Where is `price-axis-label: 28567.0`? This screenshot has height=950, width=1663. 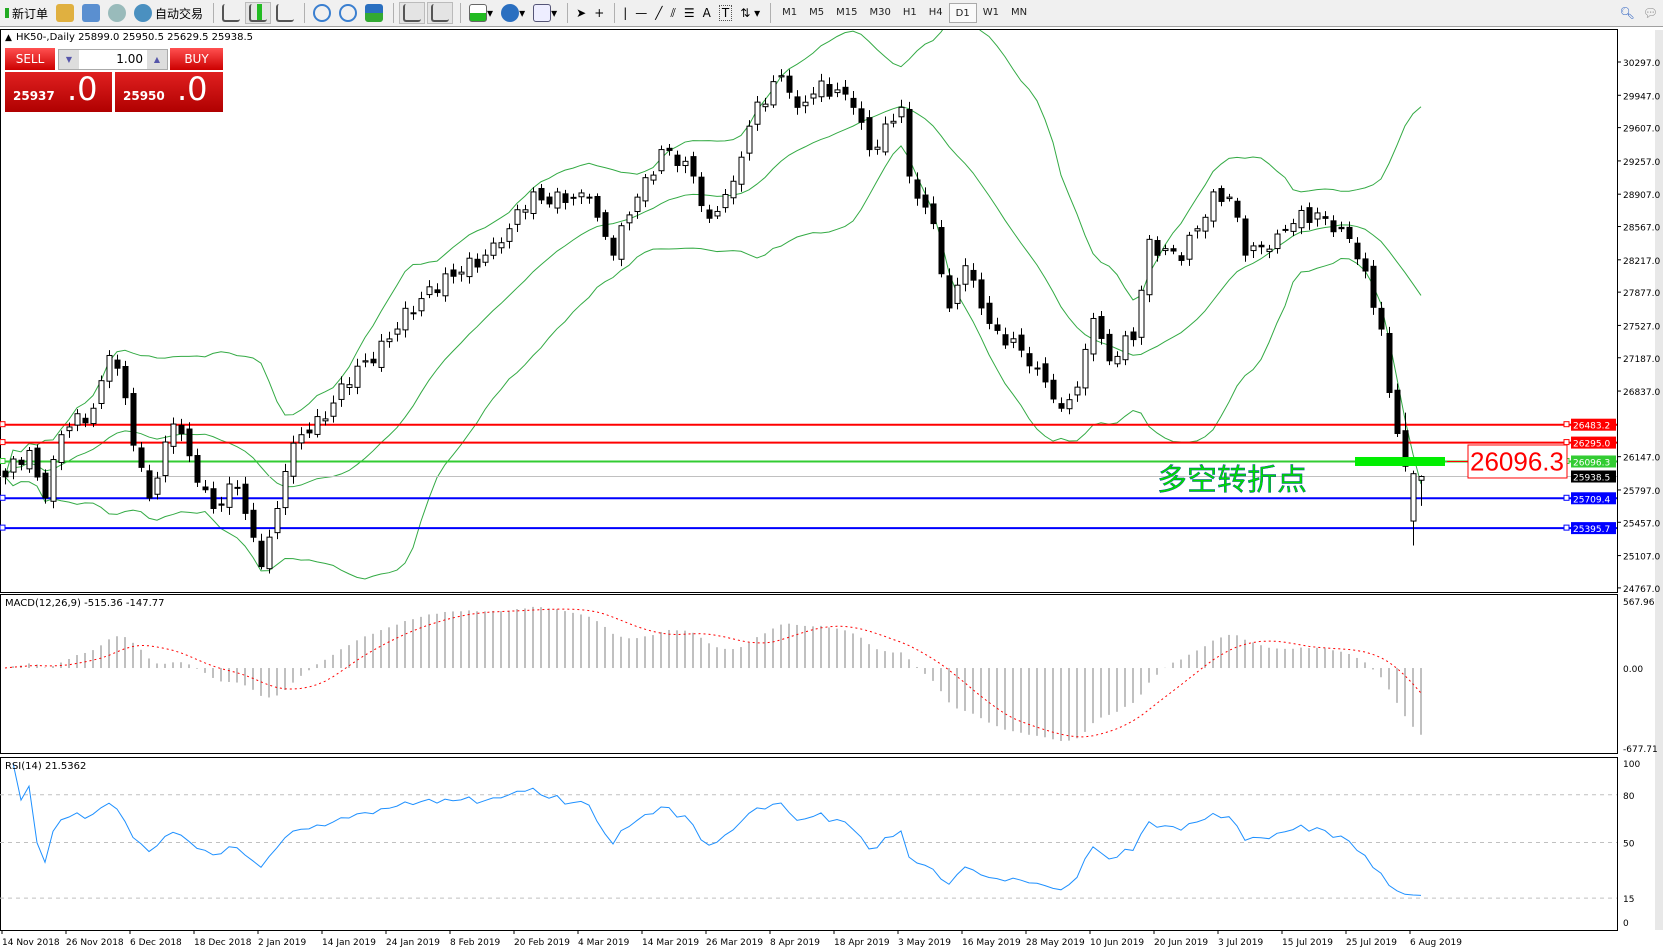
price-axis-label: 28567.0 is located at coordinates (1641, 229).